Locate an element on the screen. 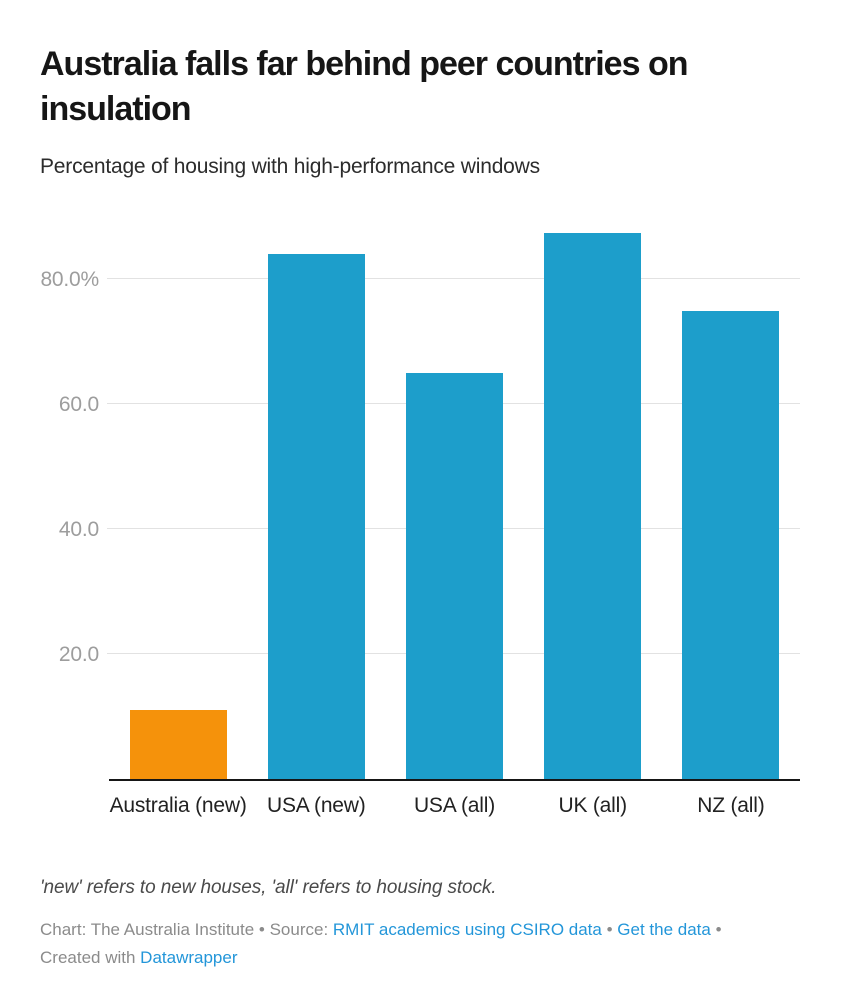 The image size is (843, 1000). created-with-text: • Created with is located at coordinates (381, 943).